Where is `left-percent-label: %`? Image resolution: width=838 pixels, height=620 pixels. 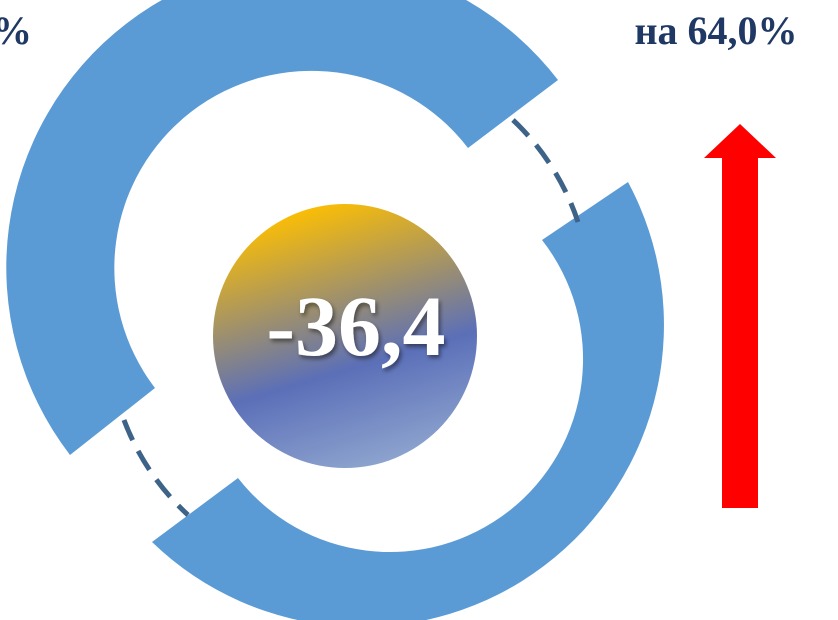
left-percent-label: % is located at coordinates (16, 30).